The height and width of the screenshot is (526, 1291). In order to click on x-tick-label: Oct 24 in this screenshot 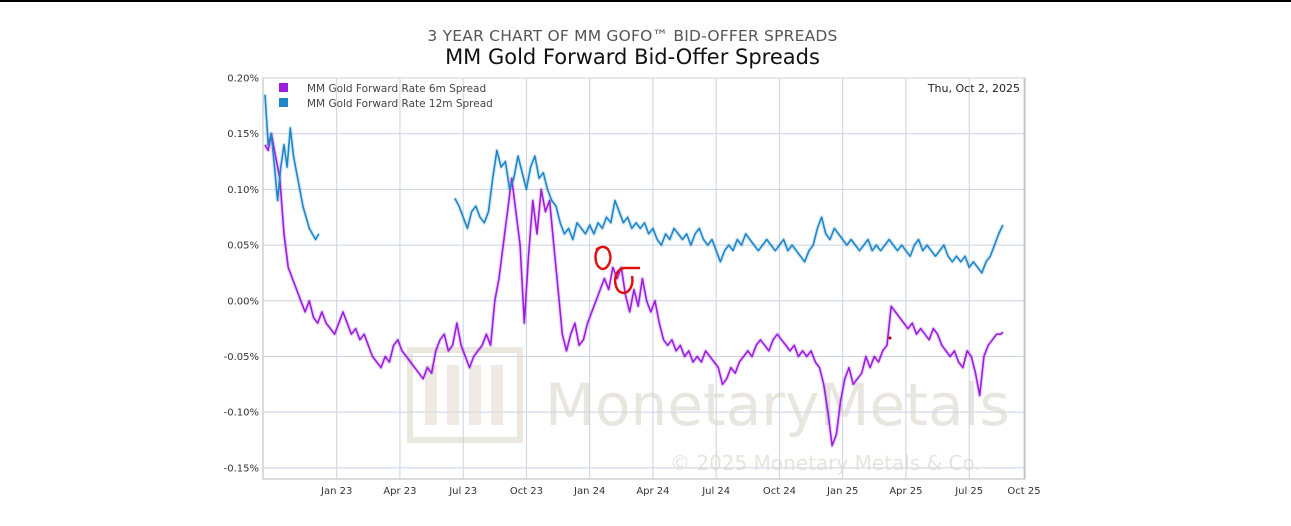, I will do `click(779, 491)`.